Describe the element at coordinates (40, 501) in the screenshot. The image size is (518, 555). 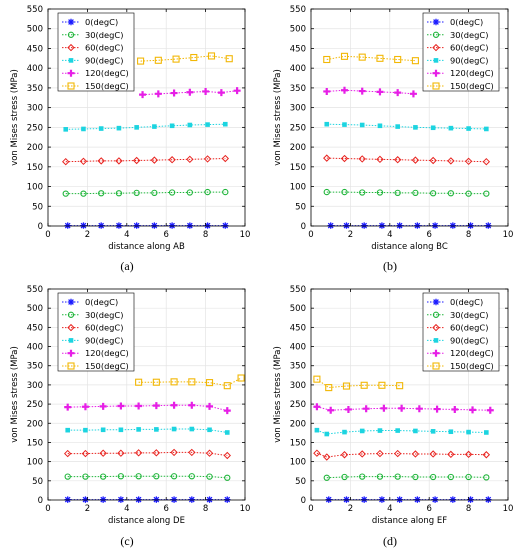
I see `y-tick-label: 0` at that location.